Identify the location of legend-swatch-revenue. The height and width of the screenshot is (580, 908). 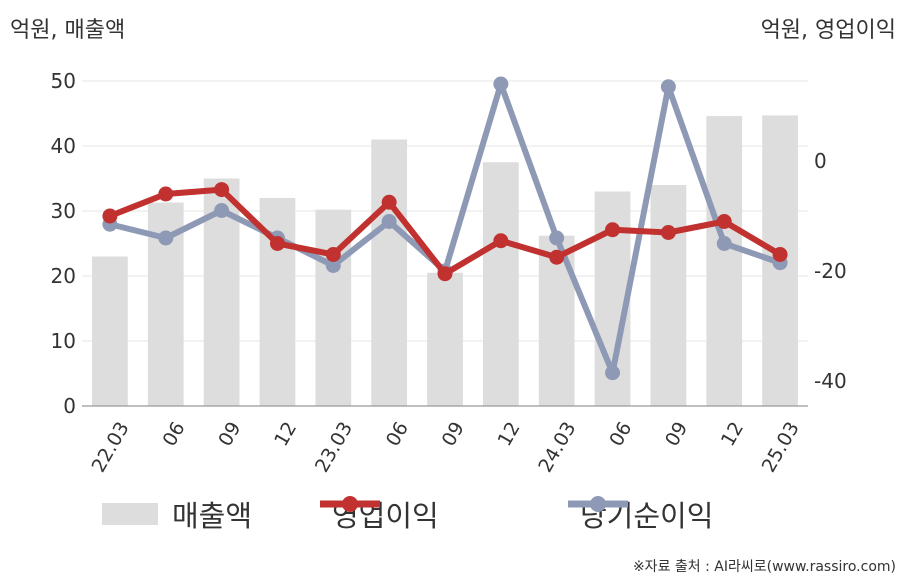
(130, 514).